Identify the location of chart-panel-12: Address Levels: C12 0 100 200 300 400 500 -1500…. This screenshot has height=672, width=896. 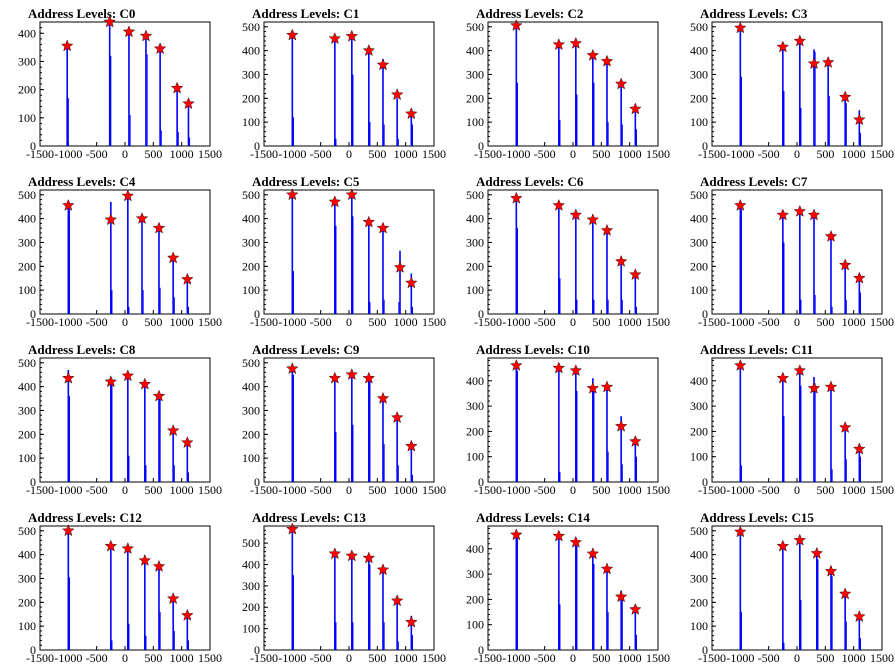
(112, 588).